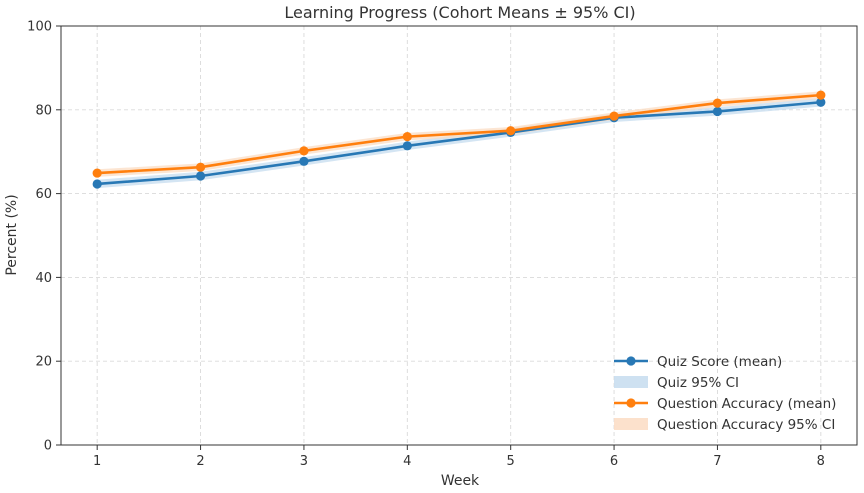  Describe the element at coordinates (48, 446) in the screenshot. I see `y-tick-label: 0` at that location.